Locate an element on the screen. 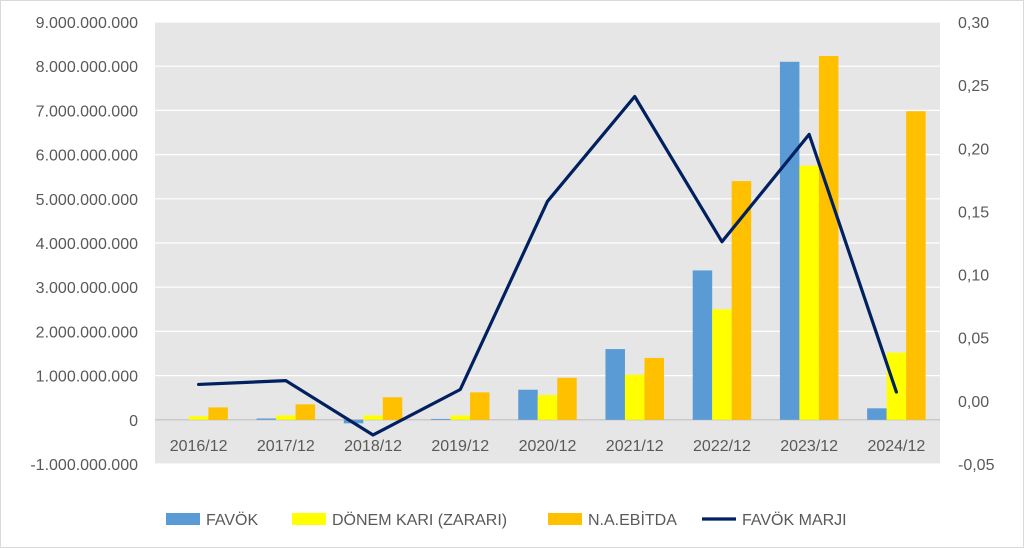 The height and width of the screenshot is (548, 1024). category-tick-label: 2022/12 is located at coordinates (722, 446).